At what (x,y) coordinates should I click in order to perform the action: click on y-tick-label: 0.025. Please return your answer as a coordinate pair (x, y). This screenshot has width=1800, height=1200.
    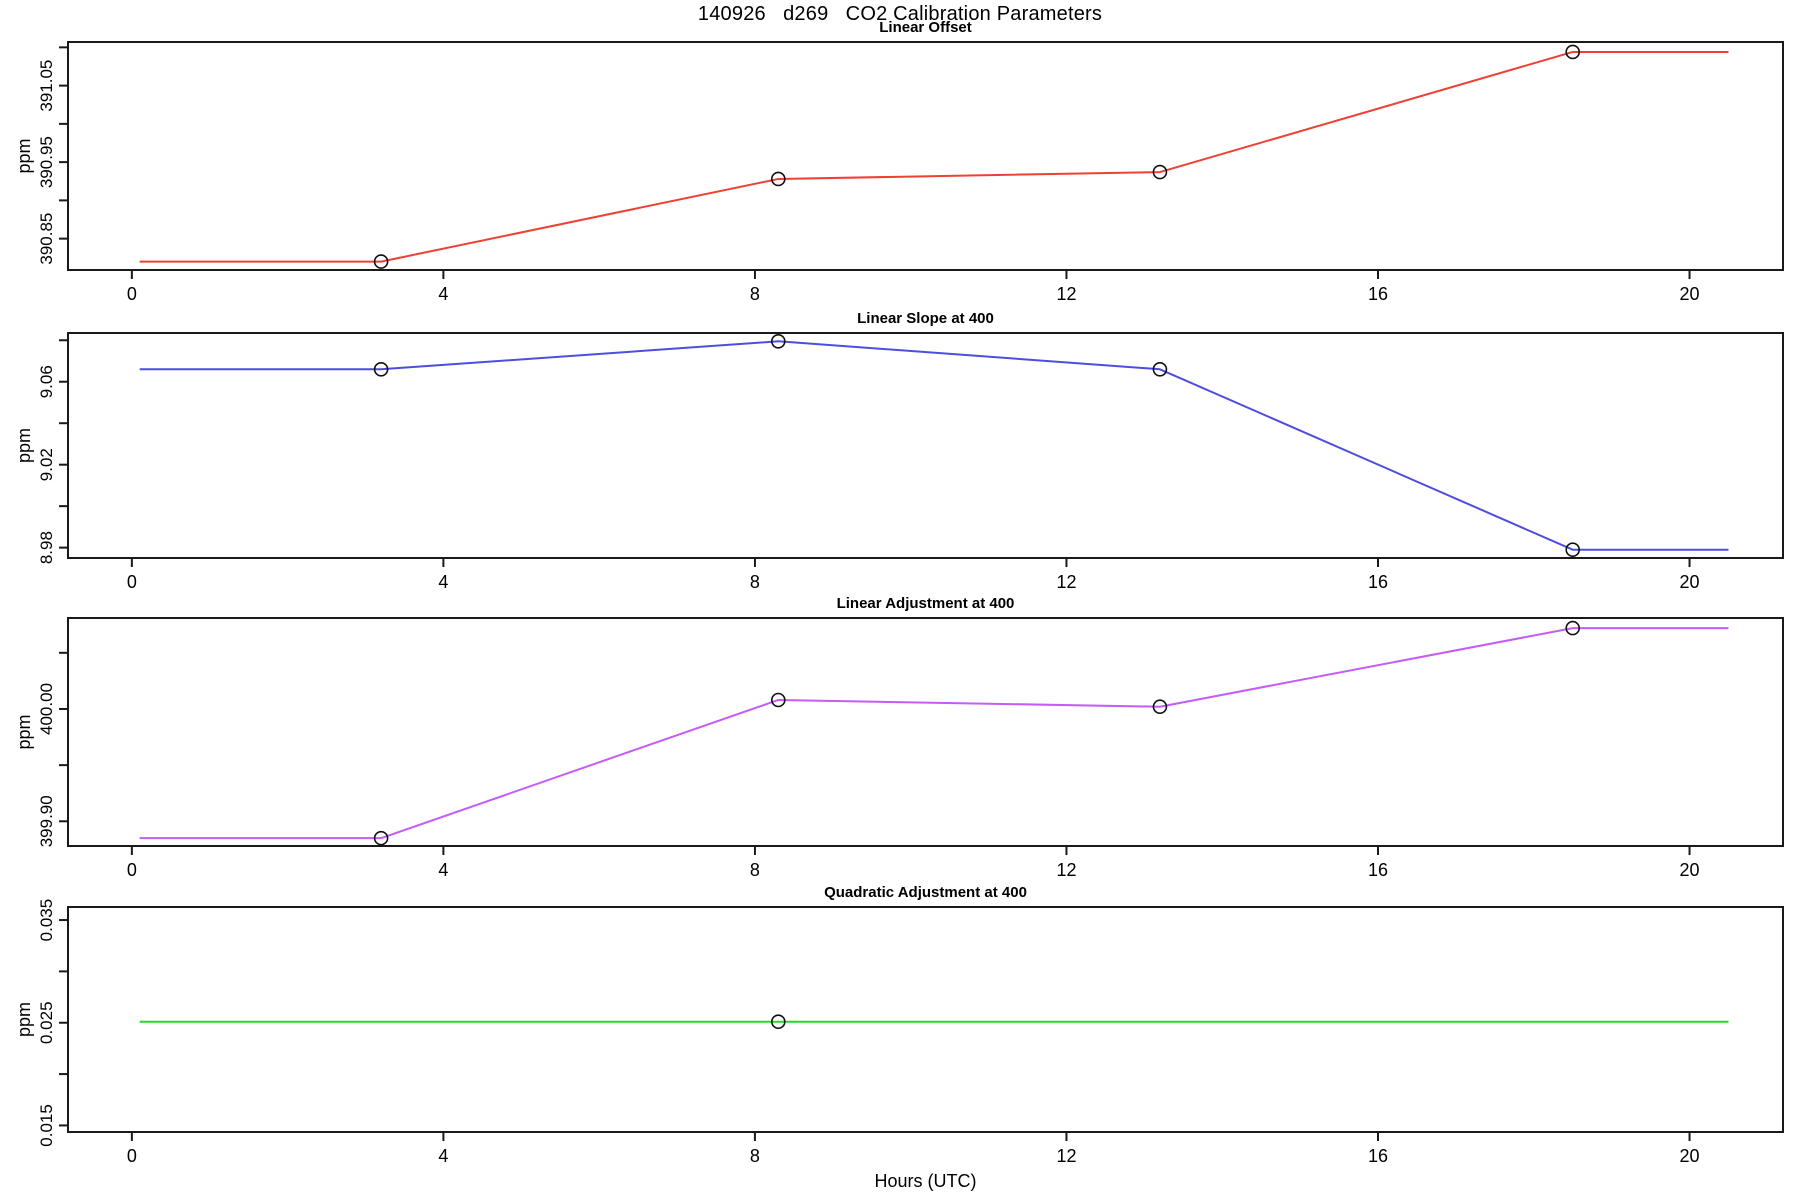
    Looking at the image, I should click on (46, 1022).